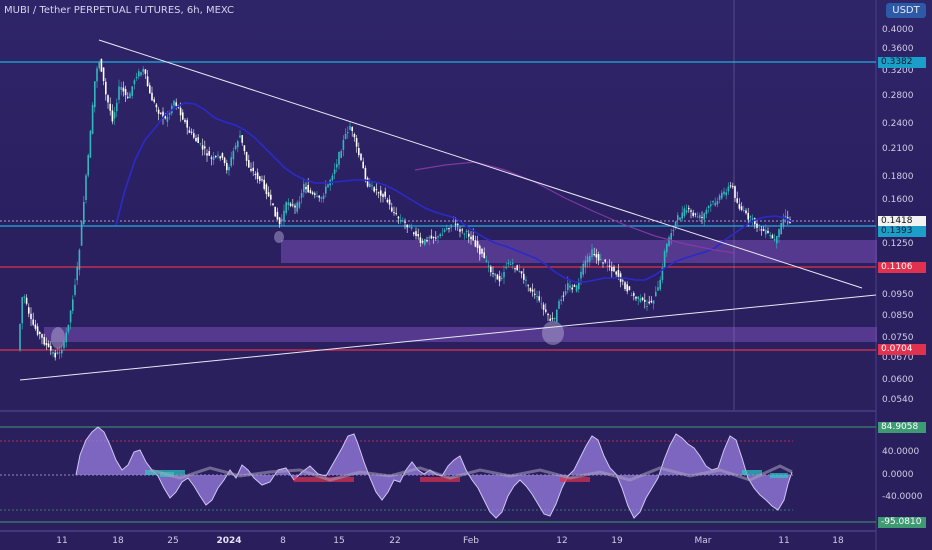 This screenshot has width=932, height=550. Describe the element at coordinates (898, 124) in the screenshot. I see `price-axis-label: 0.2400` at that location.